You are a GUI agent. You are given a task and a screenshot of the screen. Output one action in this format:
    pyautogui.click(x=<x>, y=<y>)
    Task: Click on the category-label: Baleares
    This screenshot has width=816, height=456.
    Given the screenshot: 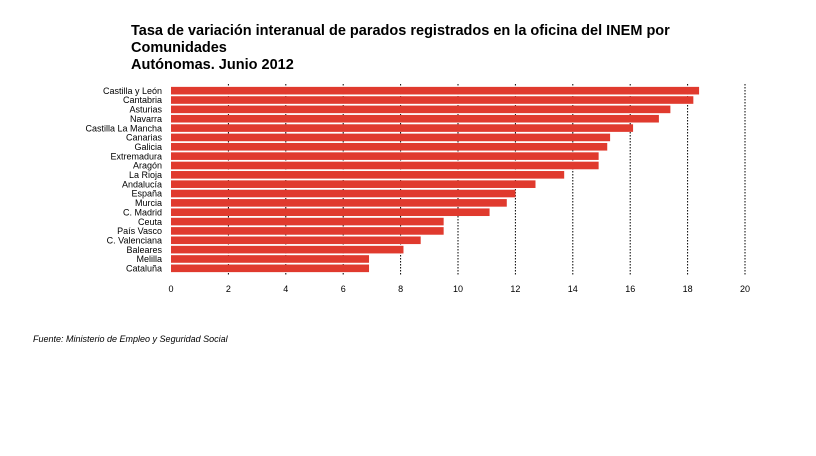 What is the action you would take?
    pyautogui.click(x=144, y=250)
    